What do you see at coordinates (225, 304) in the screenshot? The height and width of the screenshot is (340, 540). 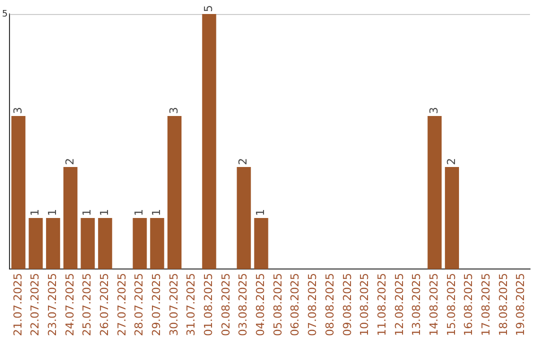 I see `x-tick-label: 02.08.2025` at bounding box center [225, 304].